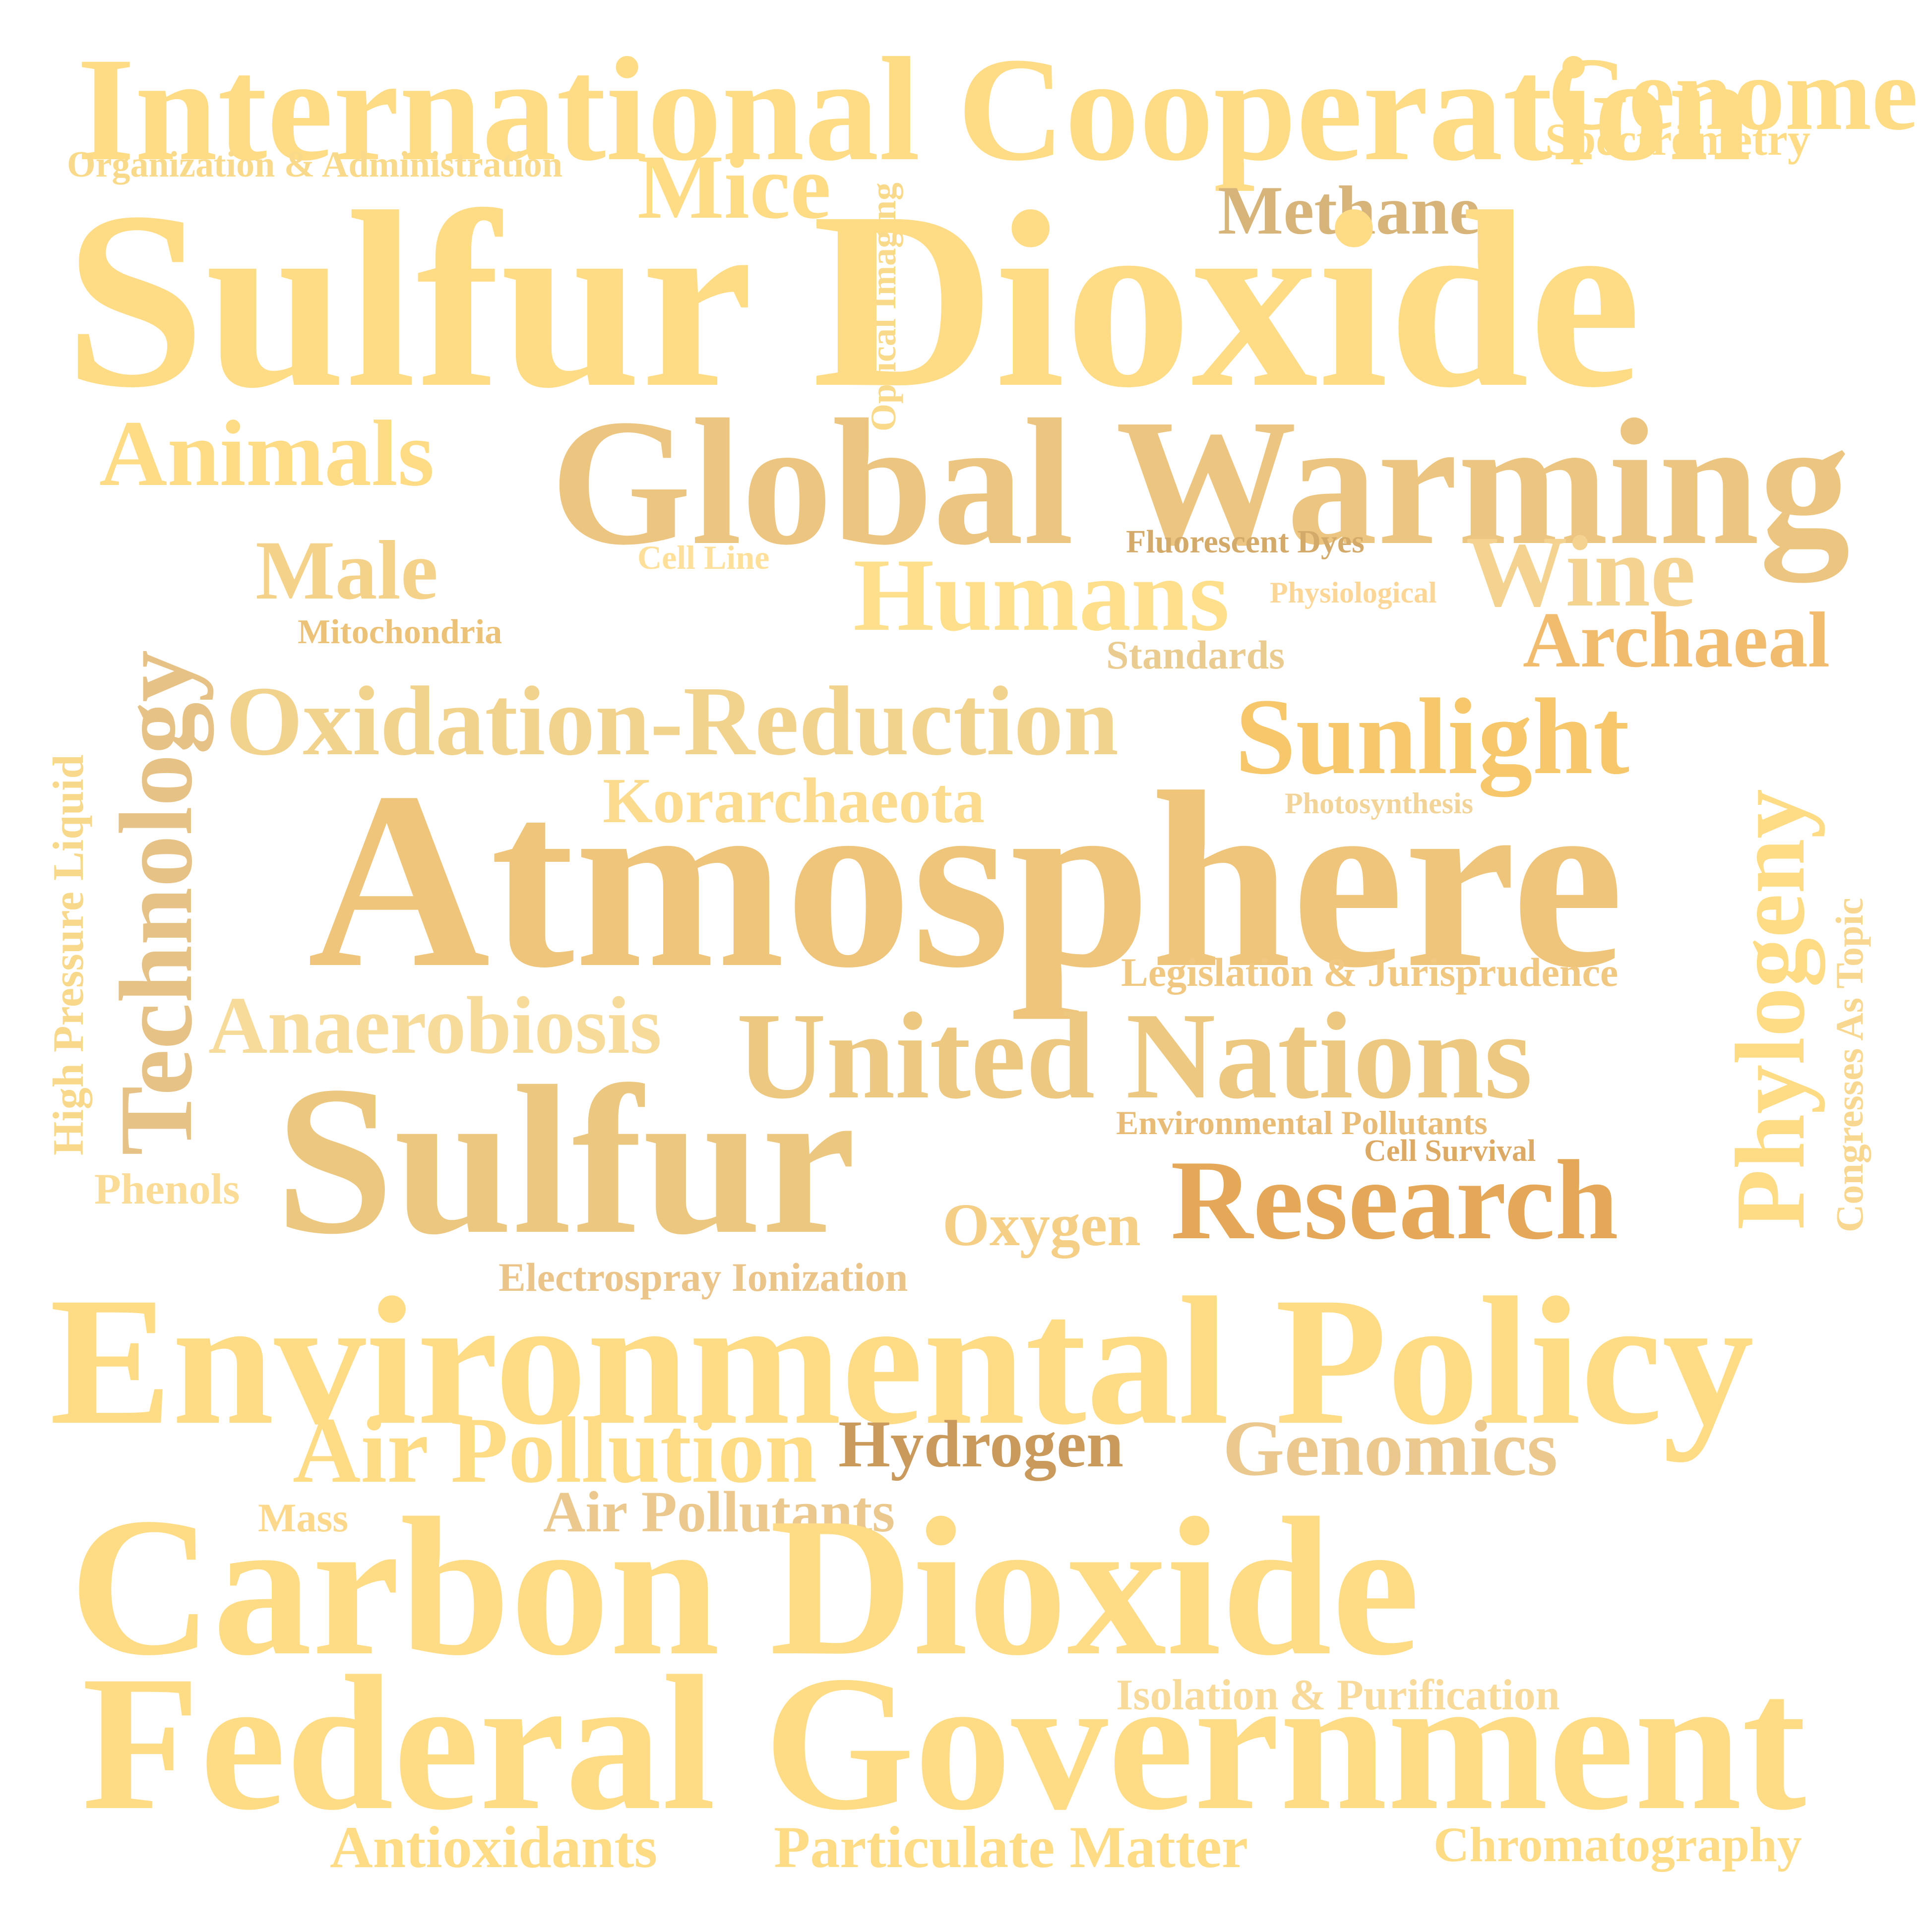 The image size is (1932, 1932). Describe the element at coordinates (565, 1160) in the screenshot. I see `word-sulfur: Sulfur` at that location.